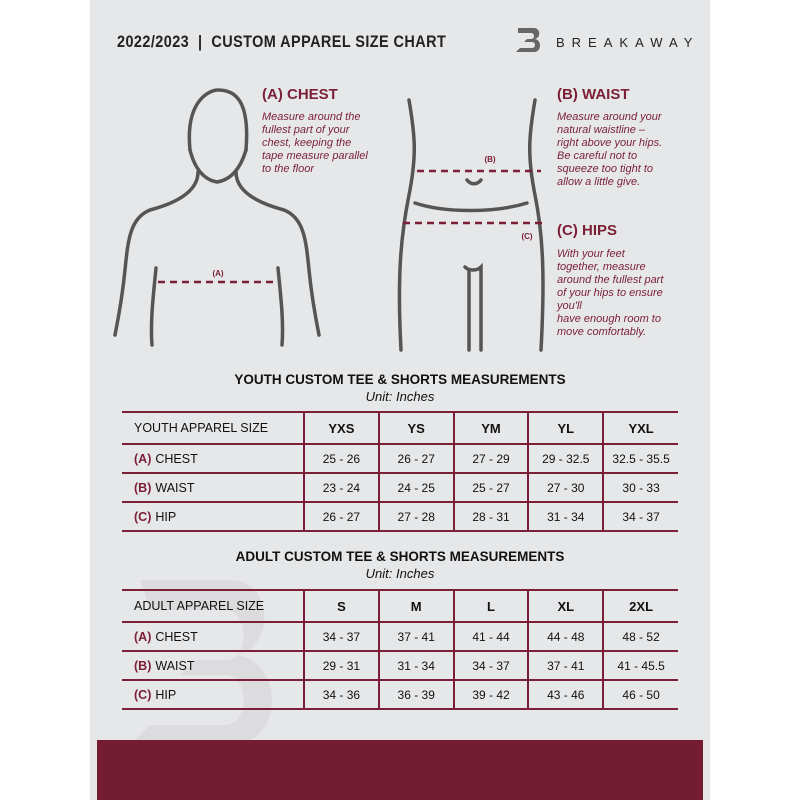 The width and height of the screenshot is (800, 800). Describe the element at coordinates (400, 396) in the screenshot. I see `youth-unit: Unit: Inches` at that location.